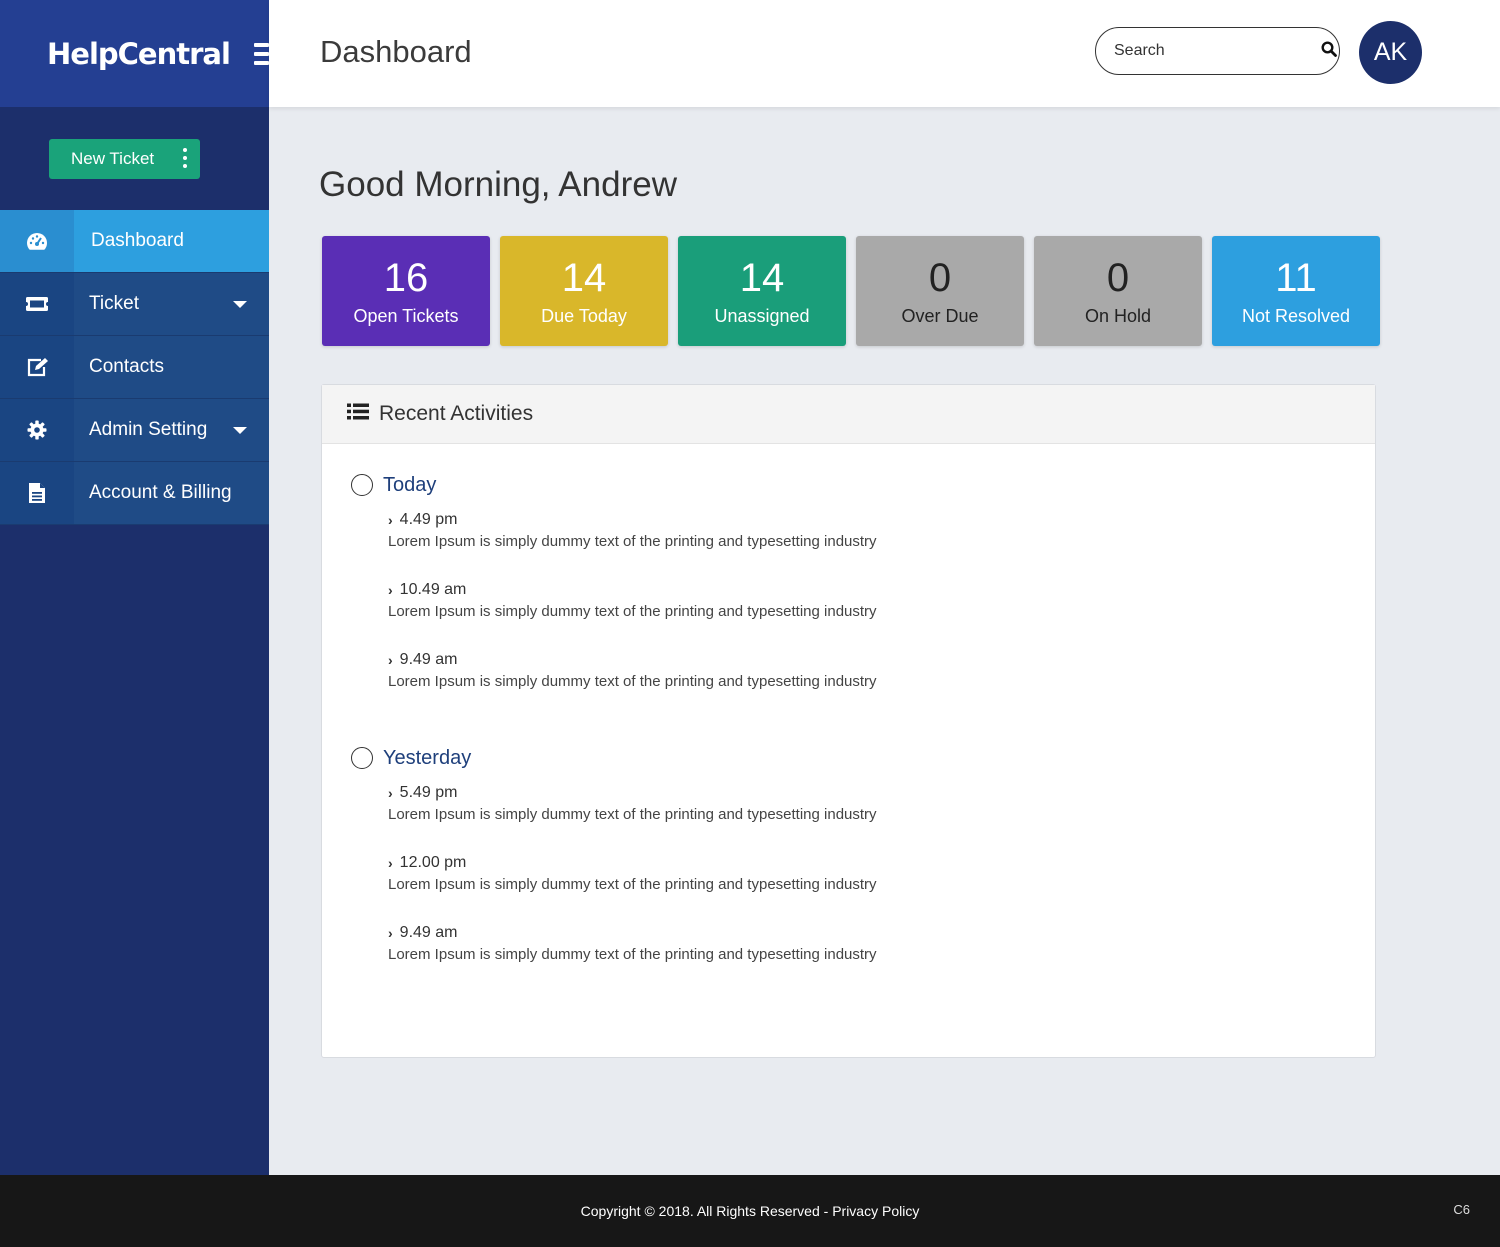 The image size is (1500, 1247). I want to click on sidebar-item-label: Dashboard, so click(137, 240).